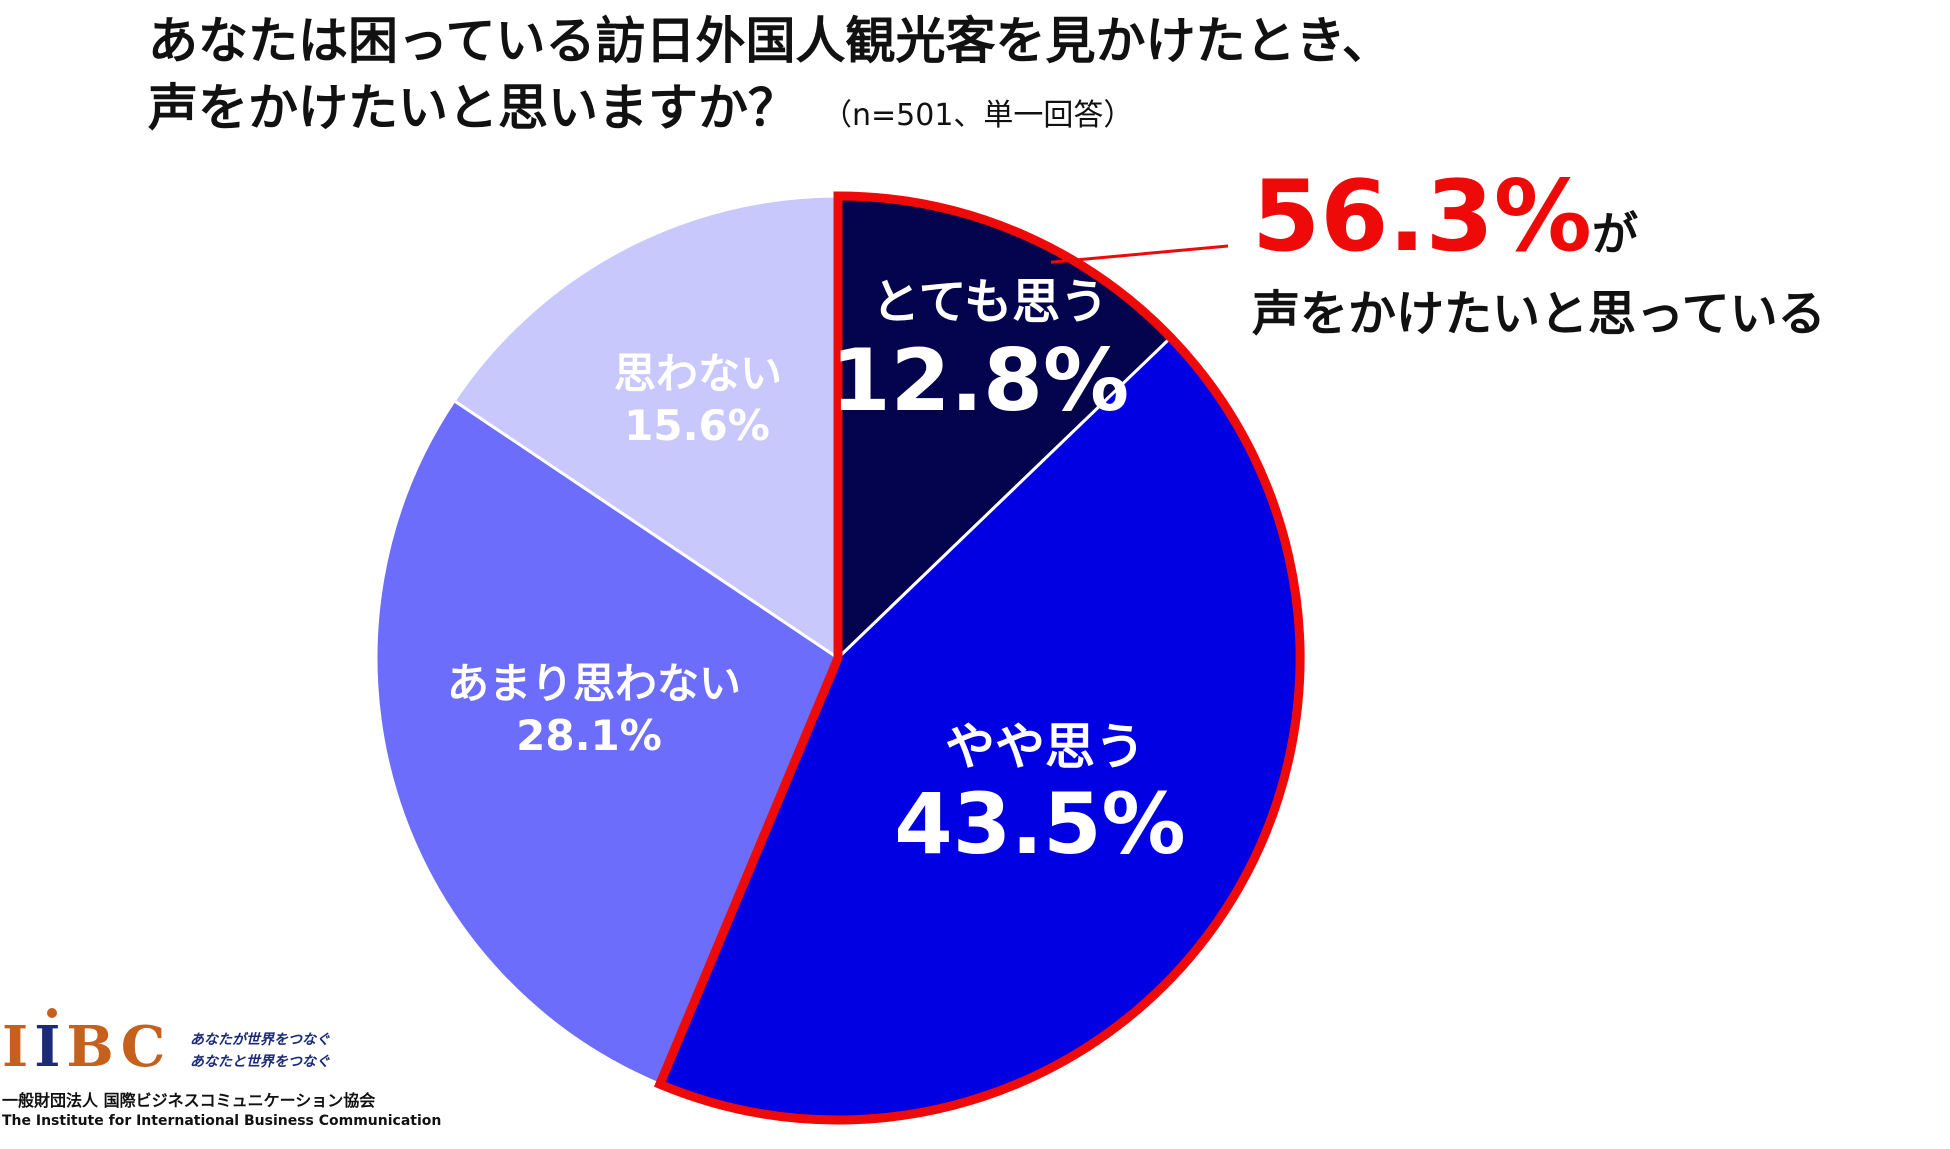 The image size is (1950, 1149). I want to click on callout-suffix: が, so click(1615, 234).